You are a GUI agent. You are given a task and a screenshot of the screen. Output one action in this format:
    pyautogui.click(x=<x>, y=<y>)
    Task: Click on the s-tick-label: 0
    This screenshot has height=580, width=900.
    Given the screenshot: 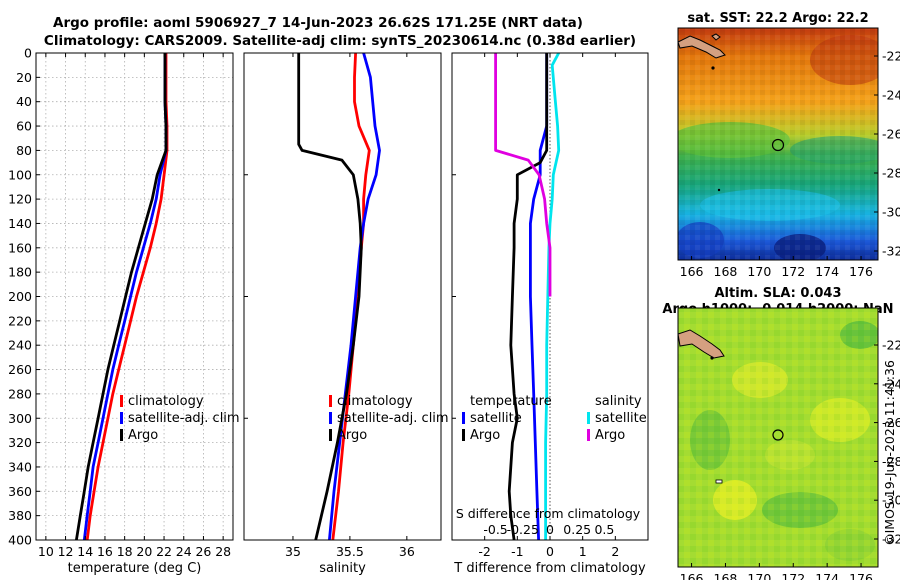 What is the action you would take?
    pyautogui.click(x=550, y=529)
    